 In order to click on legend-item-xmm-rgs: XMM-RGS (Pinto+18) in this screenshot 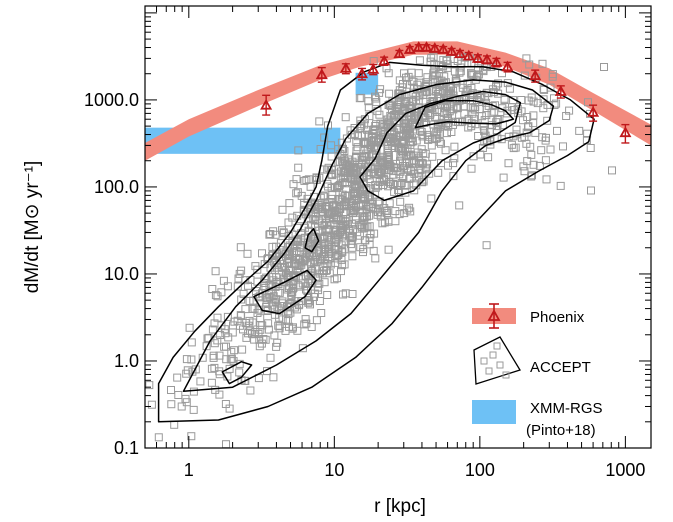, I will do `click(537, 419)`.